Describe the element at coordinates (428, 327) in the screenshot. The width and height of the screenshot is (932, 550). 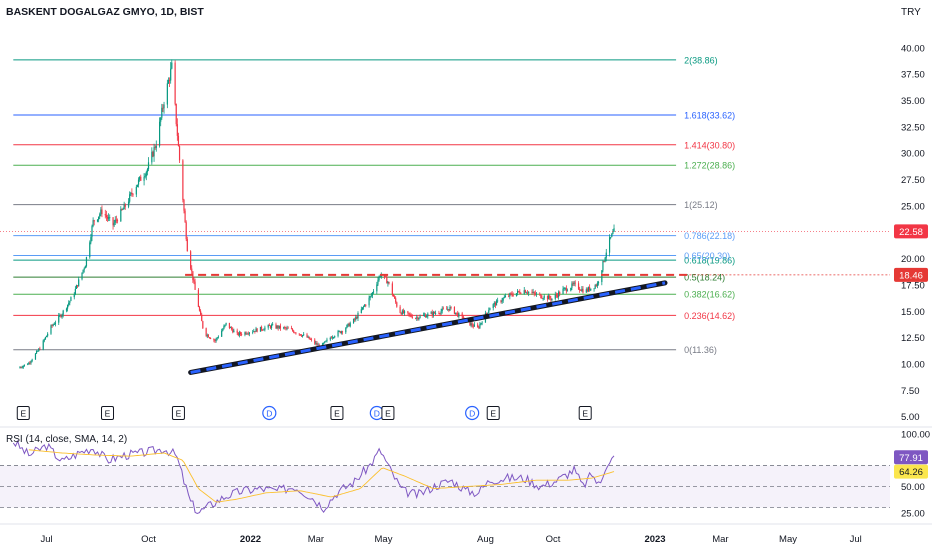
I see `trend-line` at that location.